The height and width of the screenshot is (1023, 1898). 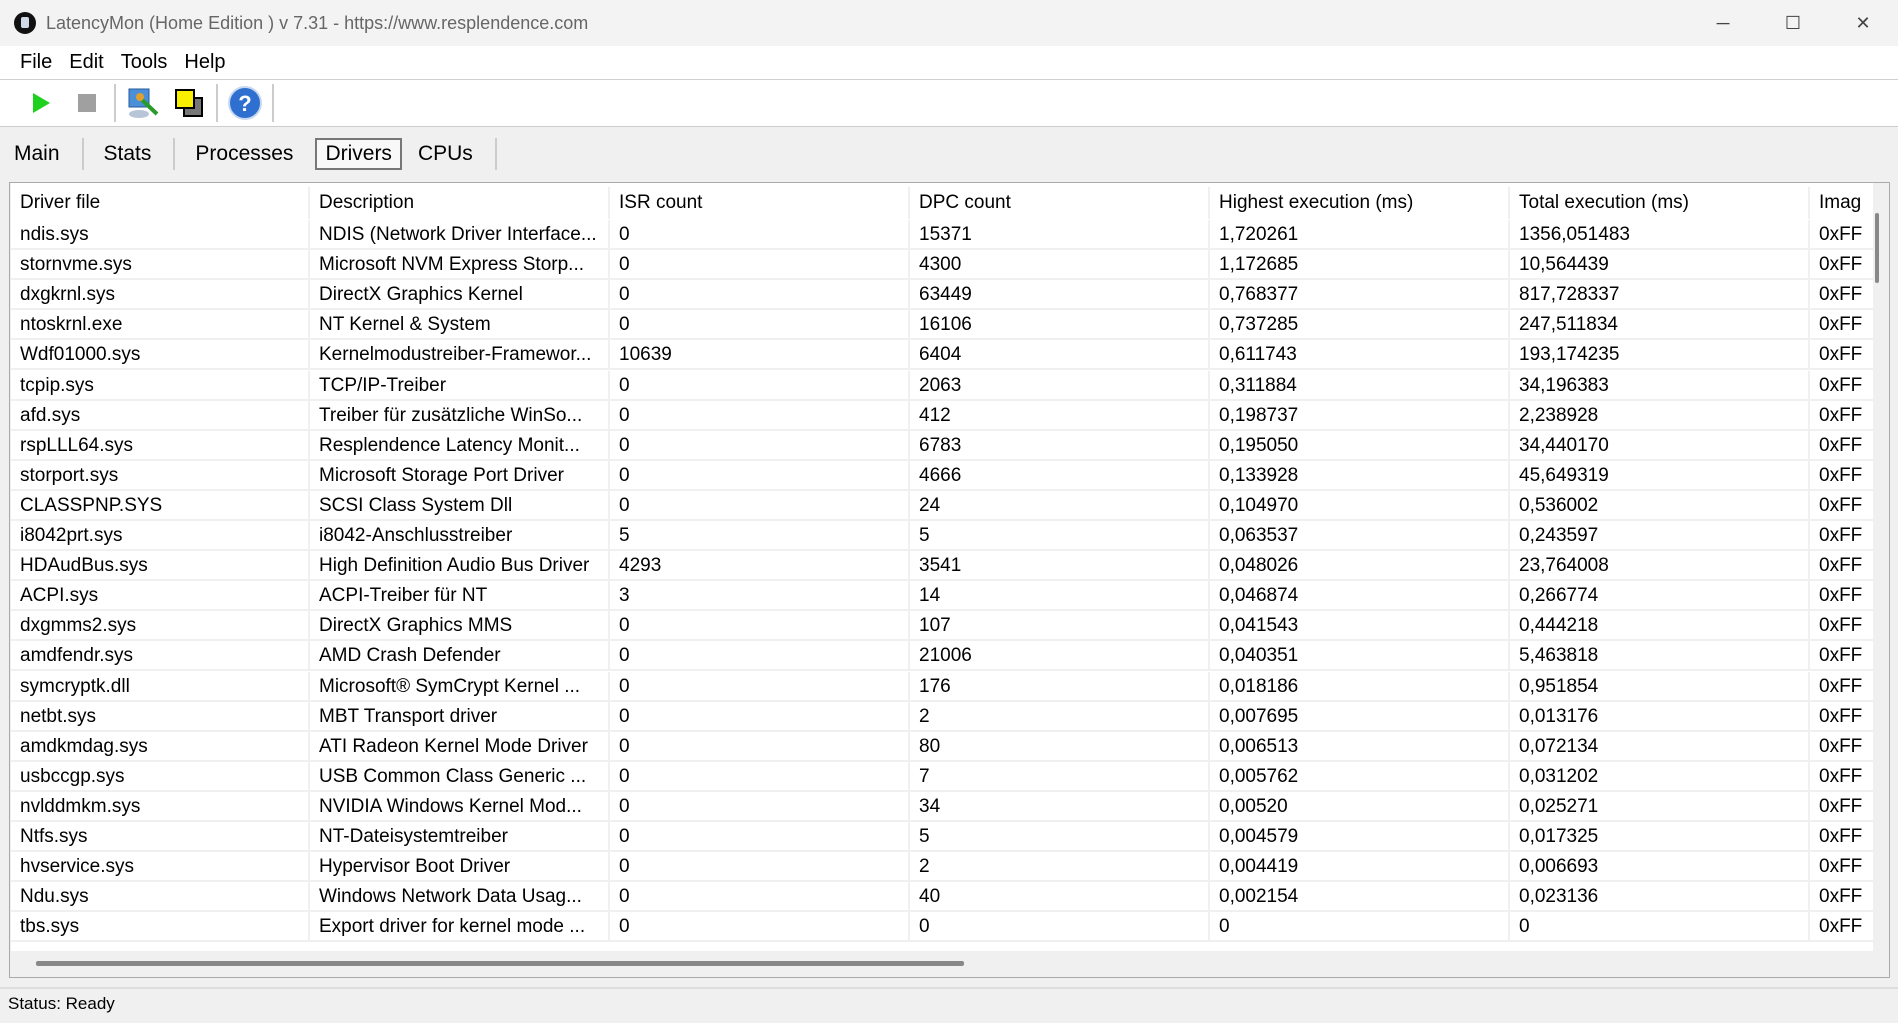 I want to click on status-bar: Status: Ready, so click(x=949, y=1005).